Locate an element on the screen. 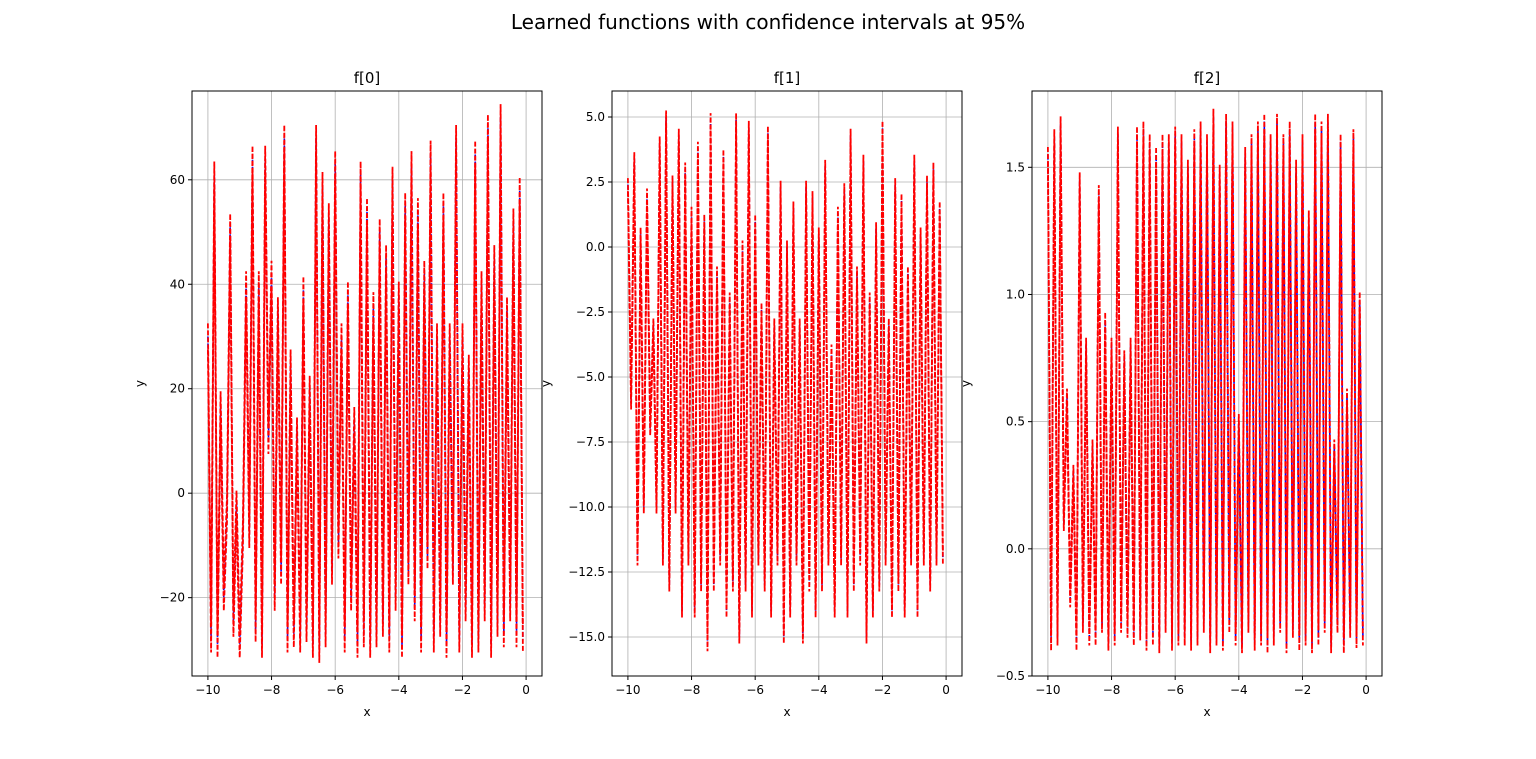  y-tick-label: −10.0 is located at coordinates (586, 507).